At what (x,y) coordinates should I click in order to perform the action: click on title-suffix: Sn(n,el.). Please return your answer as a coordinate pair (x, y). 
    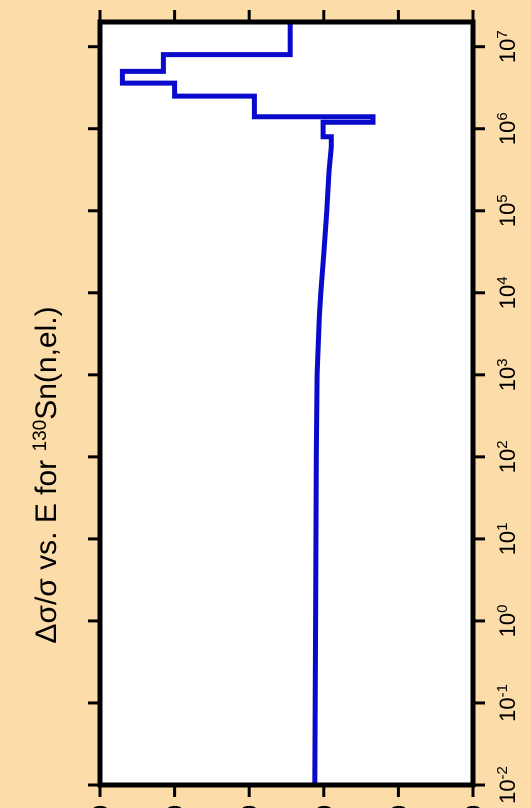
    Looking at the image, I should click on (46, 362).